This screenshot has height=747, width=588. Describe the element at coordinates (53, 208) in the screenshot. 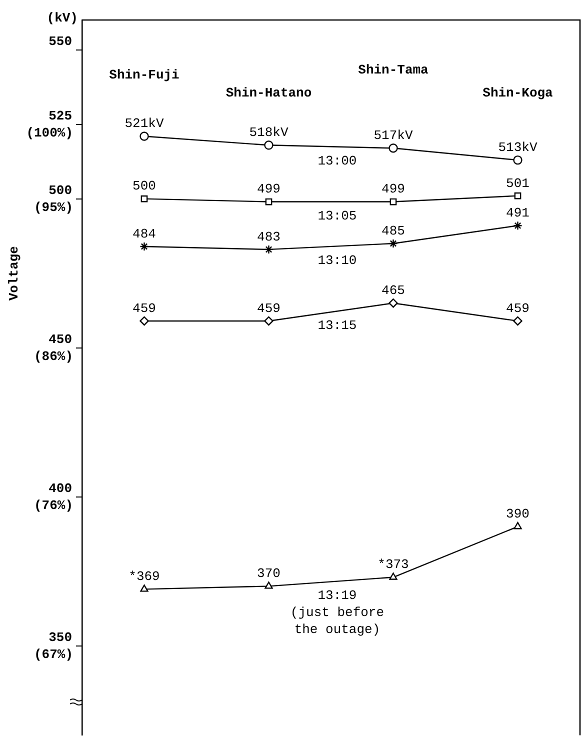

I see `y-tick-label: (95%)` at that location.